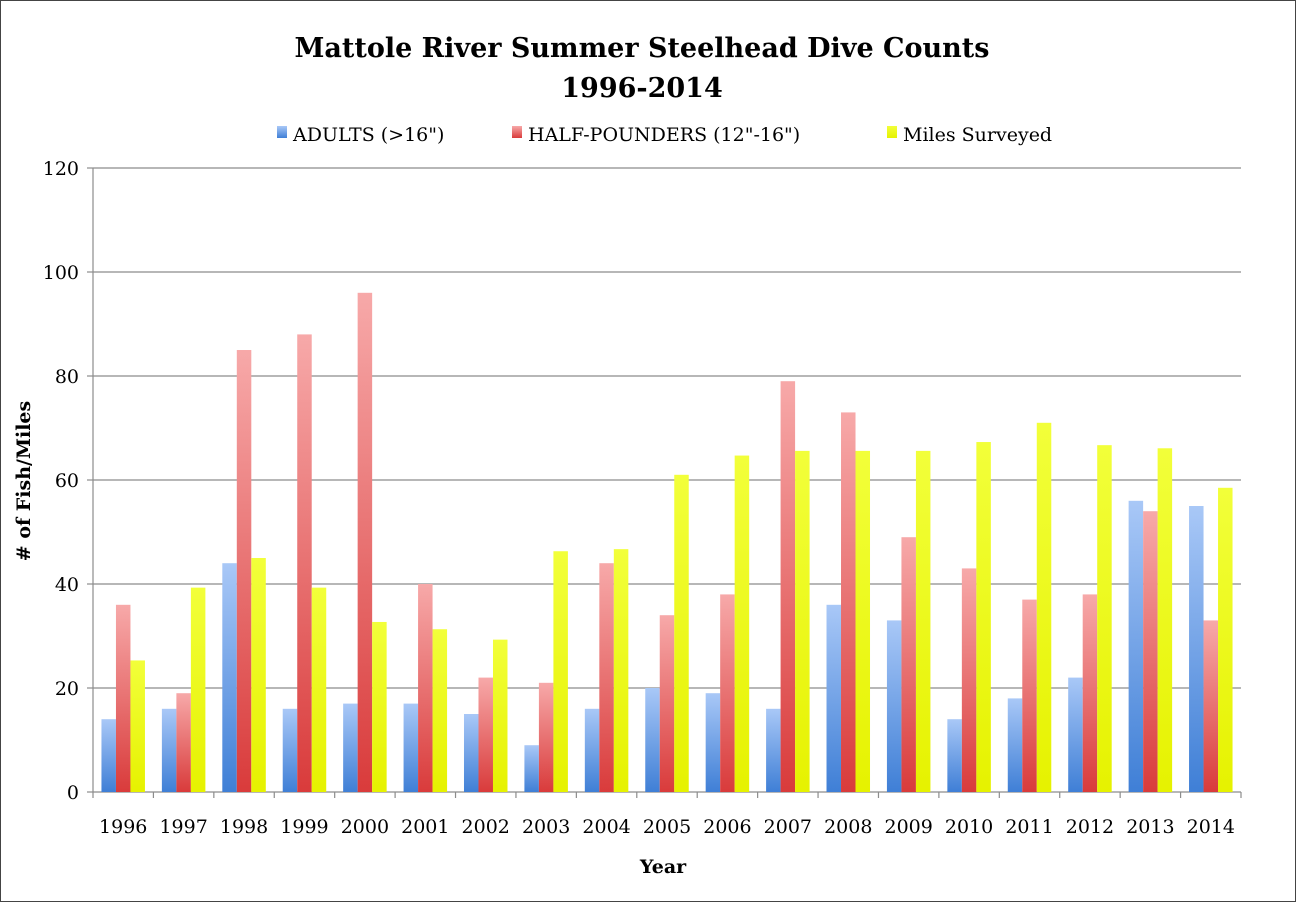 The image size is (1296, 903). I want to click on bar-half-pounders-2007, so click(788, 586).